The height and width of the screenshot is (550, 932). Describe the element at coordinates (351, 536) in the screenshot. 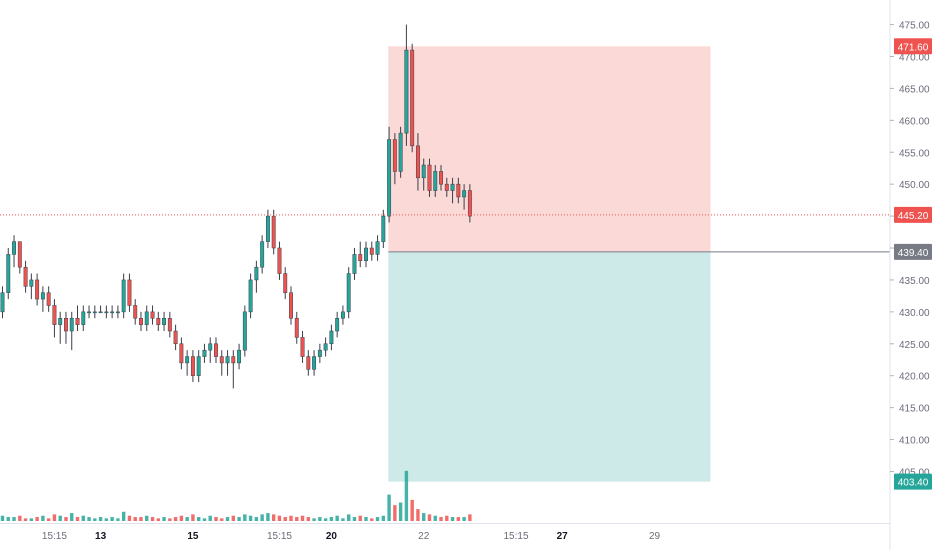

I see `time-axis: 15:15 13 15 15:15 20 22 15:15 27 29` at that location.